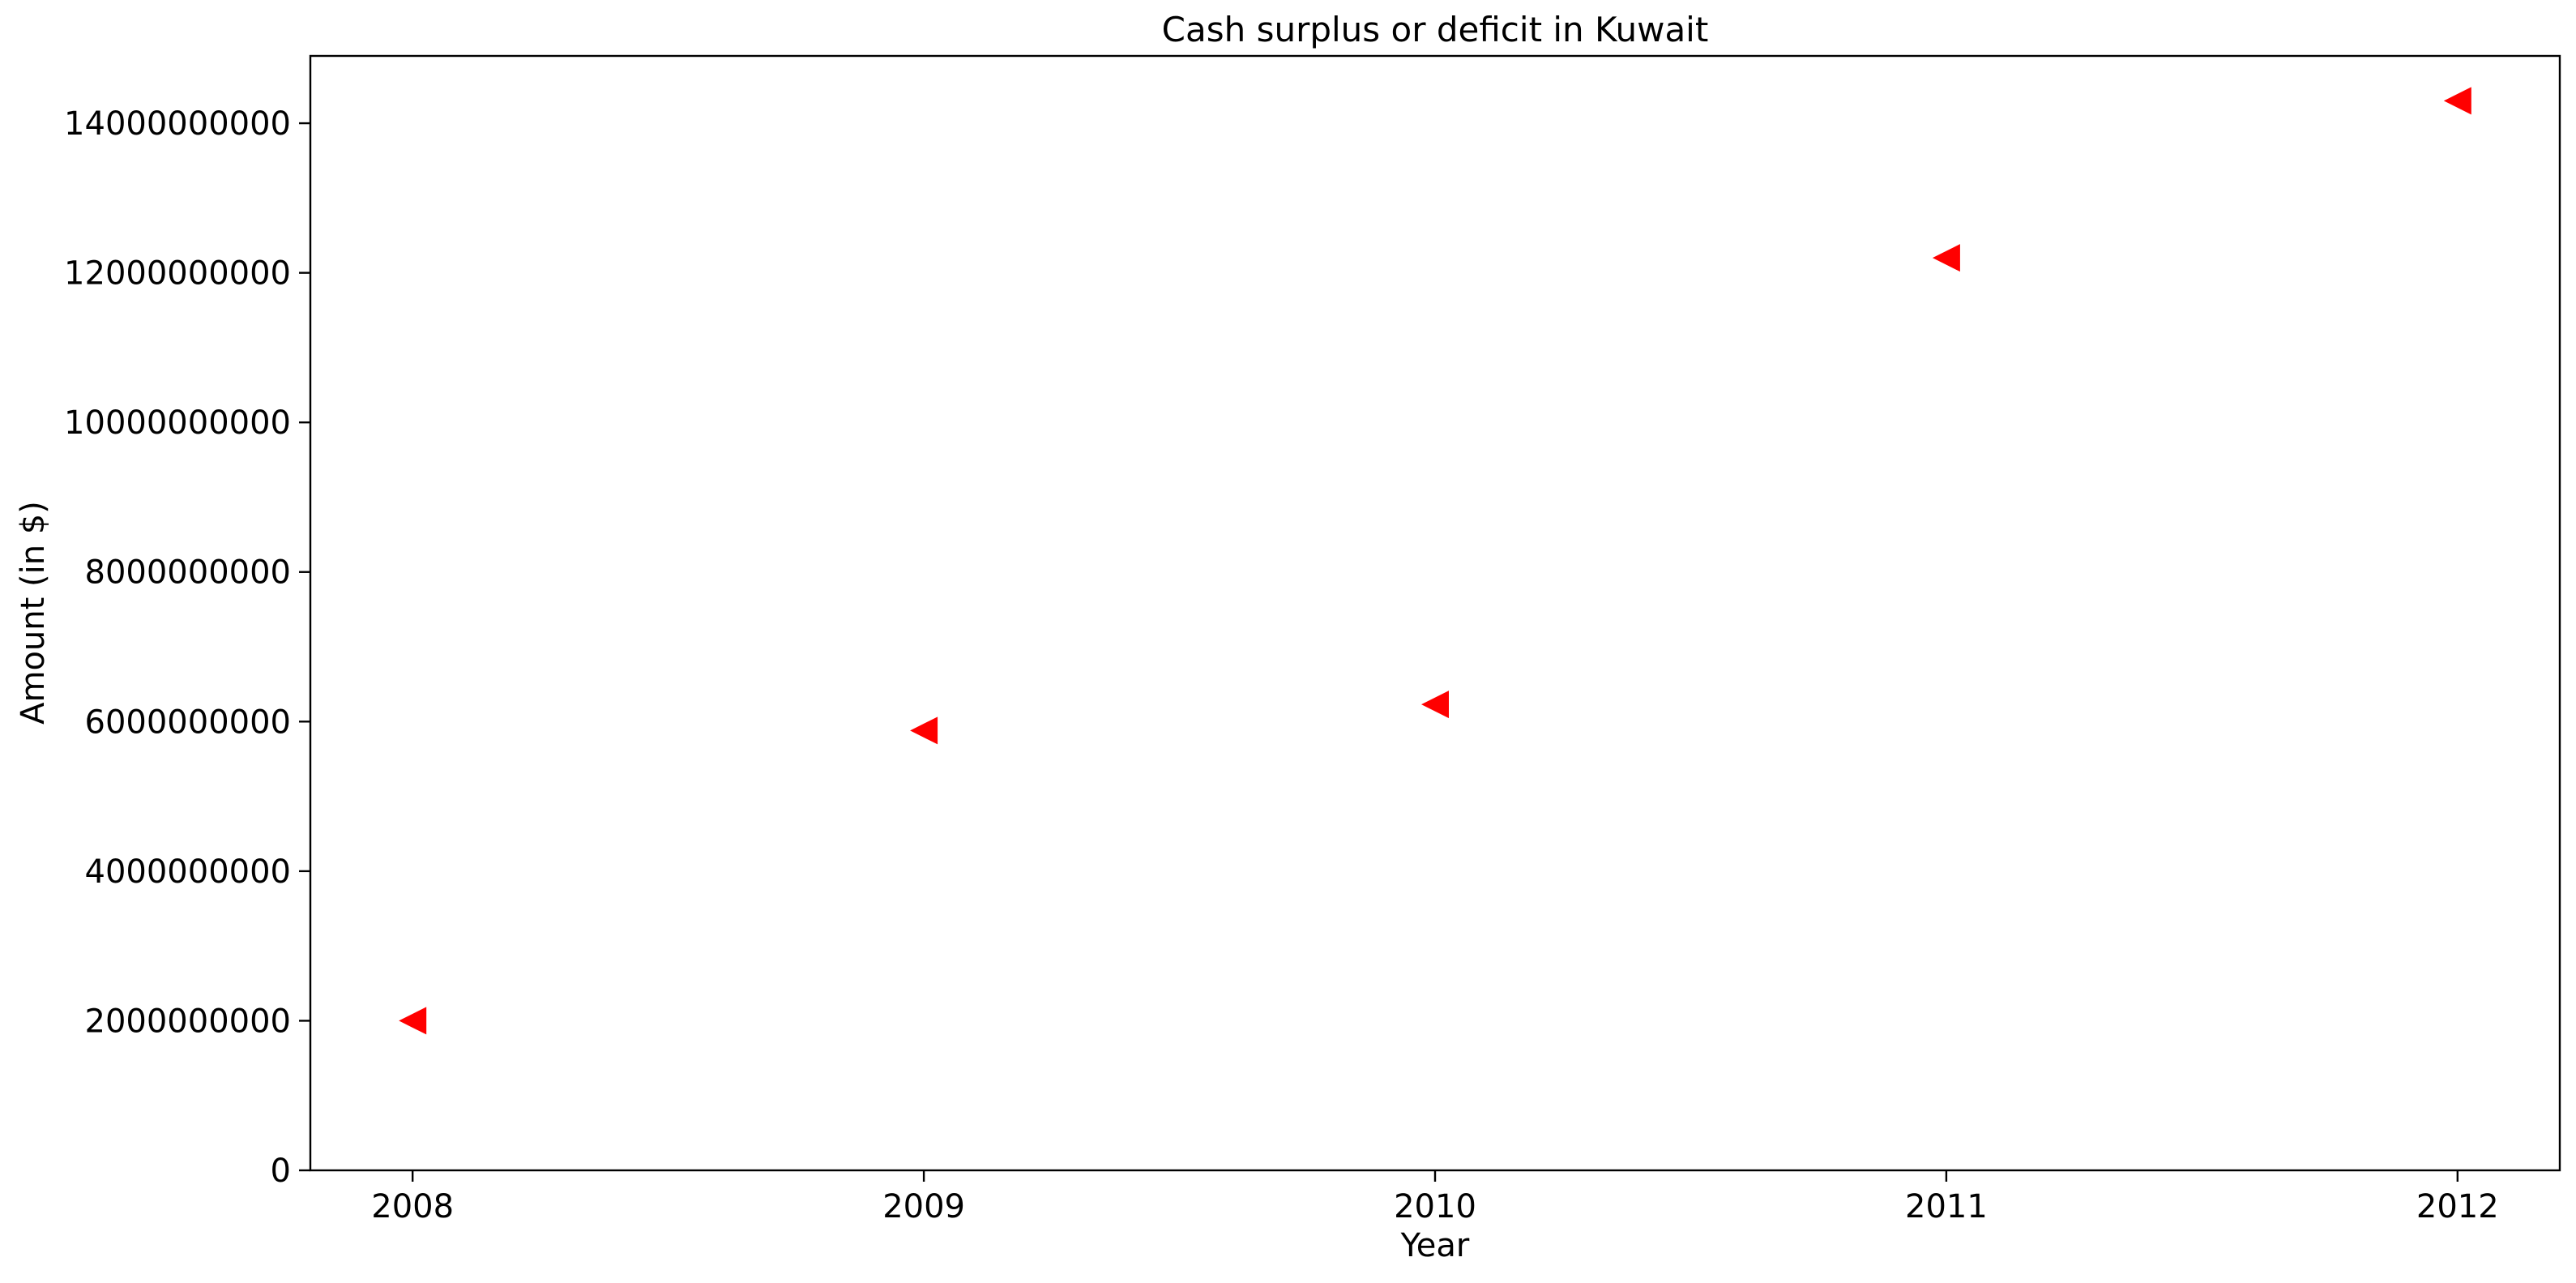  Describe the element at coordinates (1435, 1245) in the screenshot. I see `x-axis-title: Year` at that location.